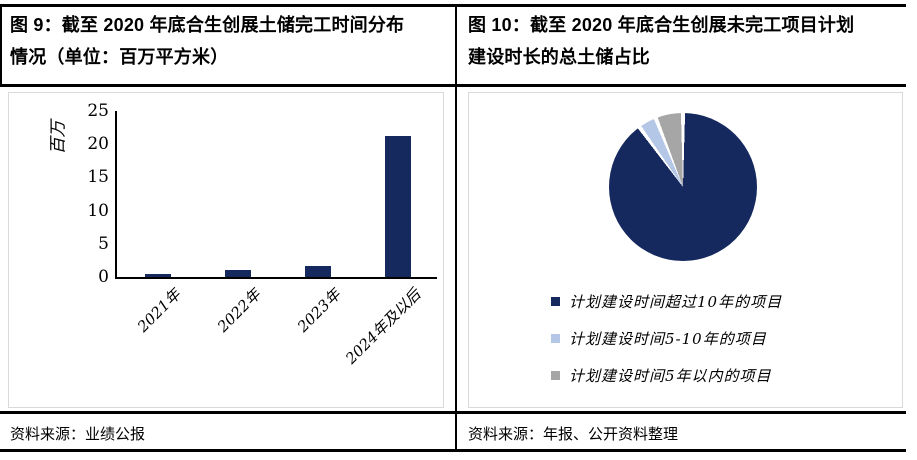 The height and width of the screenshot is (460, 917). Describe the element at coordinates (119, 57) in the screenshot. I see `figure9-title-line2: 情况（单位：百万平方米）` at that location.